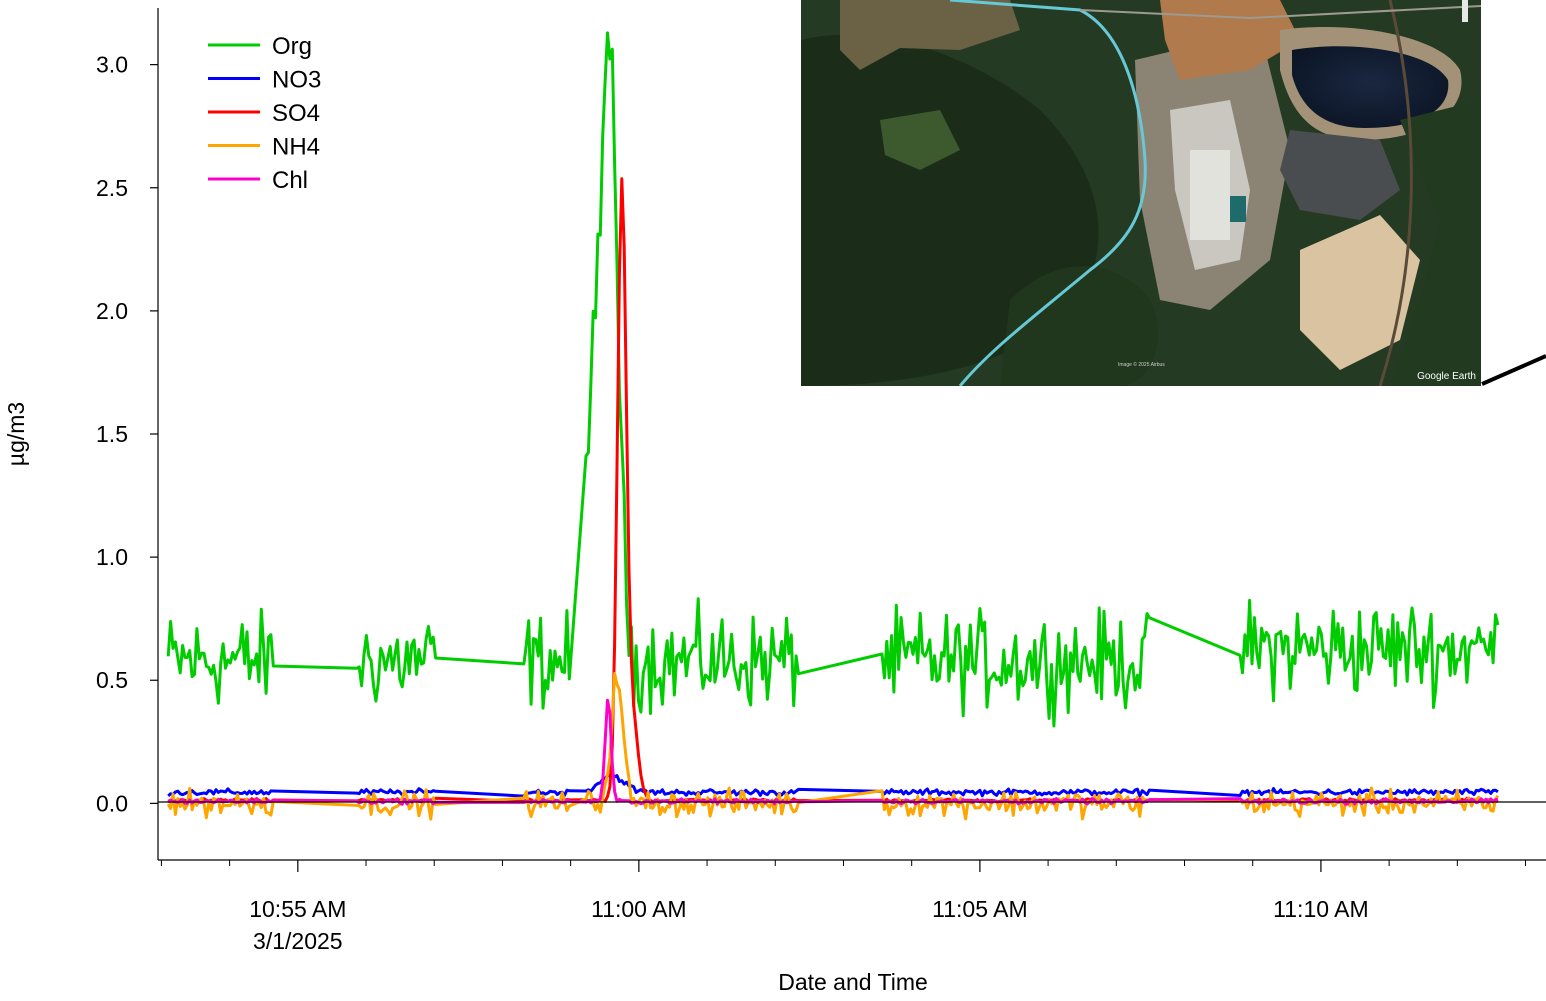 This screenshot has height=1001, width=1546. I want to click on y-tick-label: 0.5, so click(112, 680).